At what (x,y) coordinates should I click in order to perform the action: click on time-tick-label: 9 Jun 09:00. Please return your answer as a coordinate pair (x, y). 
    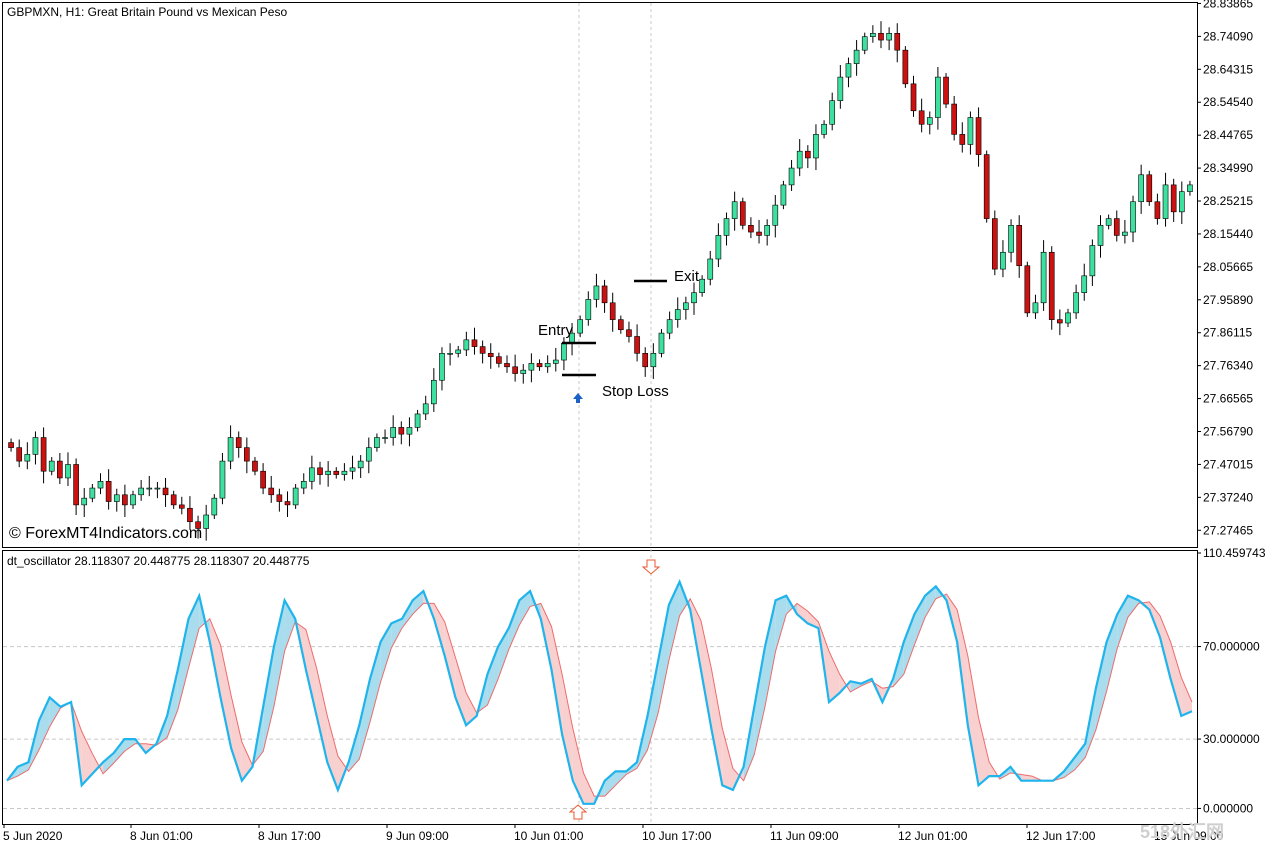
    Looking at the image, I should click on (417, 836).